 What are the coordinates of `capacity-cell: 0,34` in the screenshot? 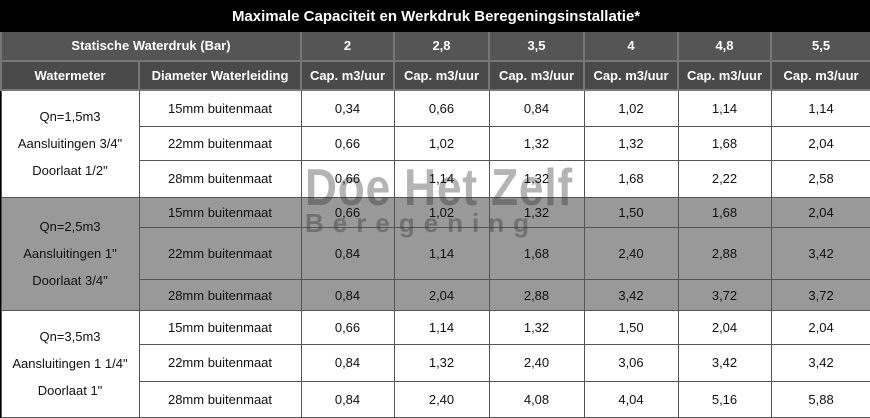 It's located at (347, 108).